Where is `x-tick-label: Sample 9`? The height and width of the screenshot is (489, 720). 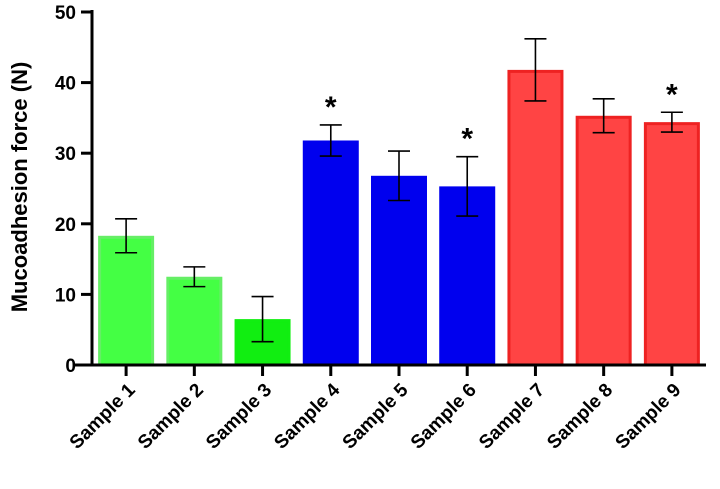
x-tick-label: Sample 9 is located at coordinates (649, 417).